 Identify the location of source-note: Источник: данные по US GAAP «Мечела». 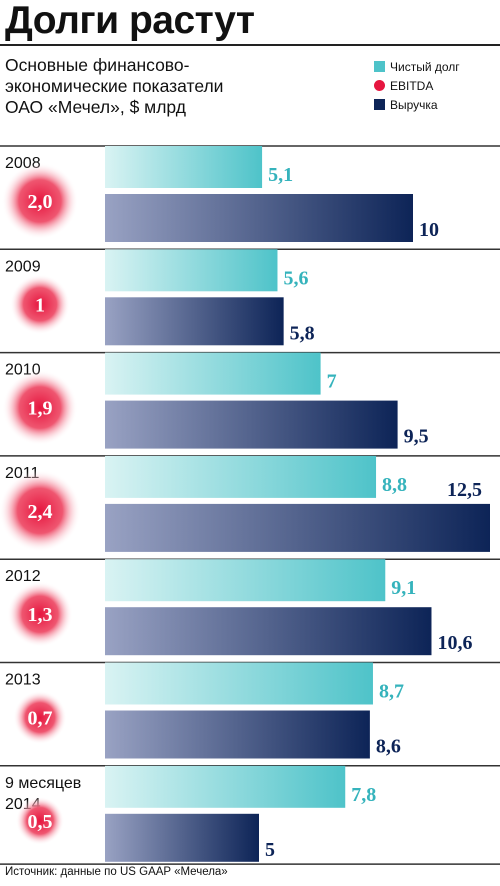
(116, 872).